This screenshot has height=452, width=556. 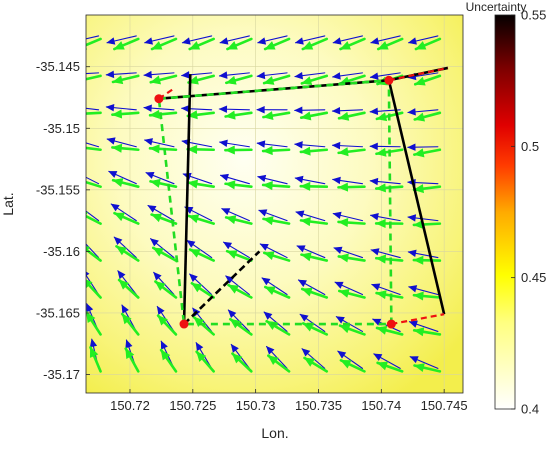 What do you see at coordinates (416, 197) in the screenshot?
I see `black-solid-path` at bounding box center [416, 197].